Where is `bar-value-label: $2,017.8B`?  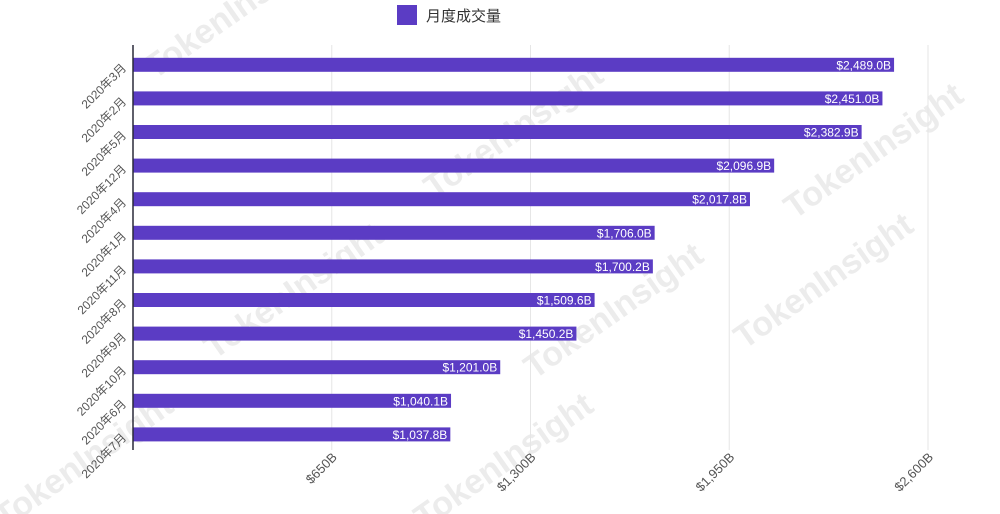 bar-value-label: $2,017.8B is located at coordinates (719, 200).